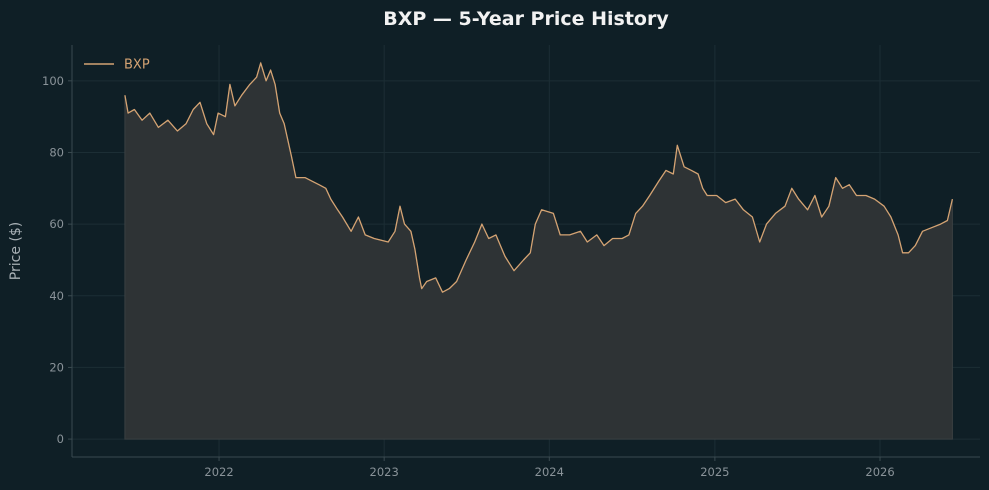 This screenshot has height=490, width=989. What do you see at coordinates (56, 296) in the screenshot?
I see `y-tick-label: 40` at bounding box center [56, 296].